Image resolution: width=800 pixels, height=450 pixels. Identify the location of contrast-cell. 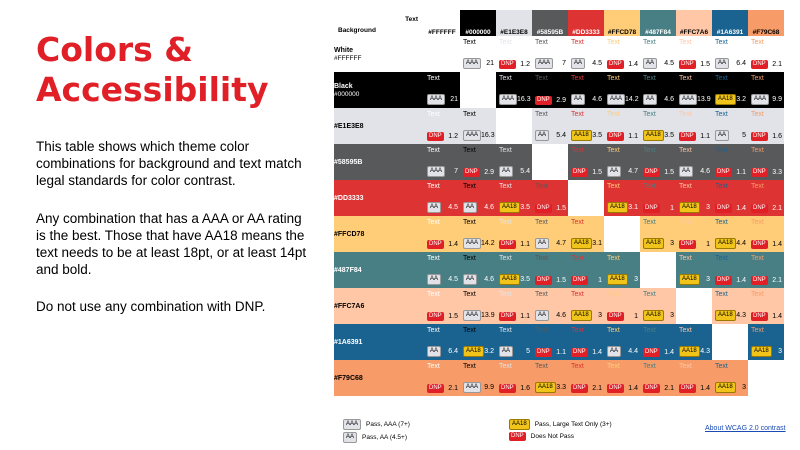
(478, 90).